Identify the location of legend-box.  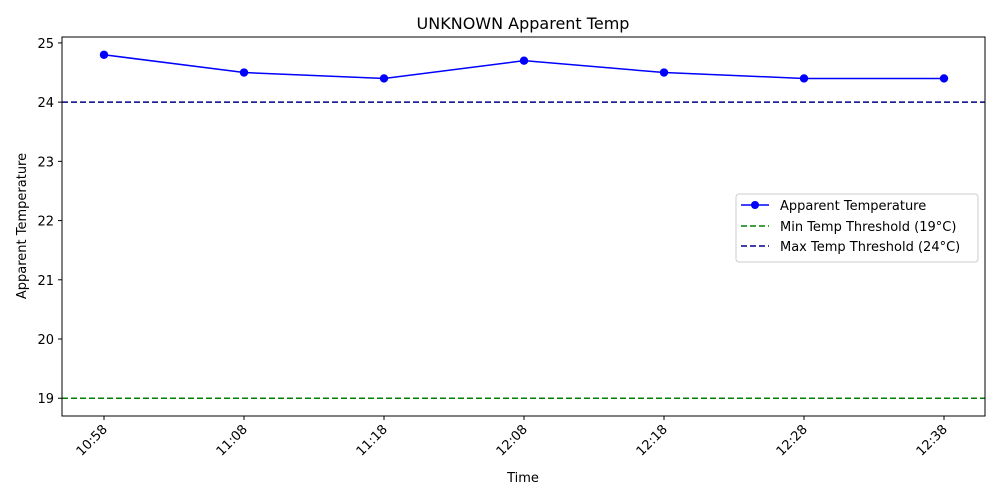
(857, 228).